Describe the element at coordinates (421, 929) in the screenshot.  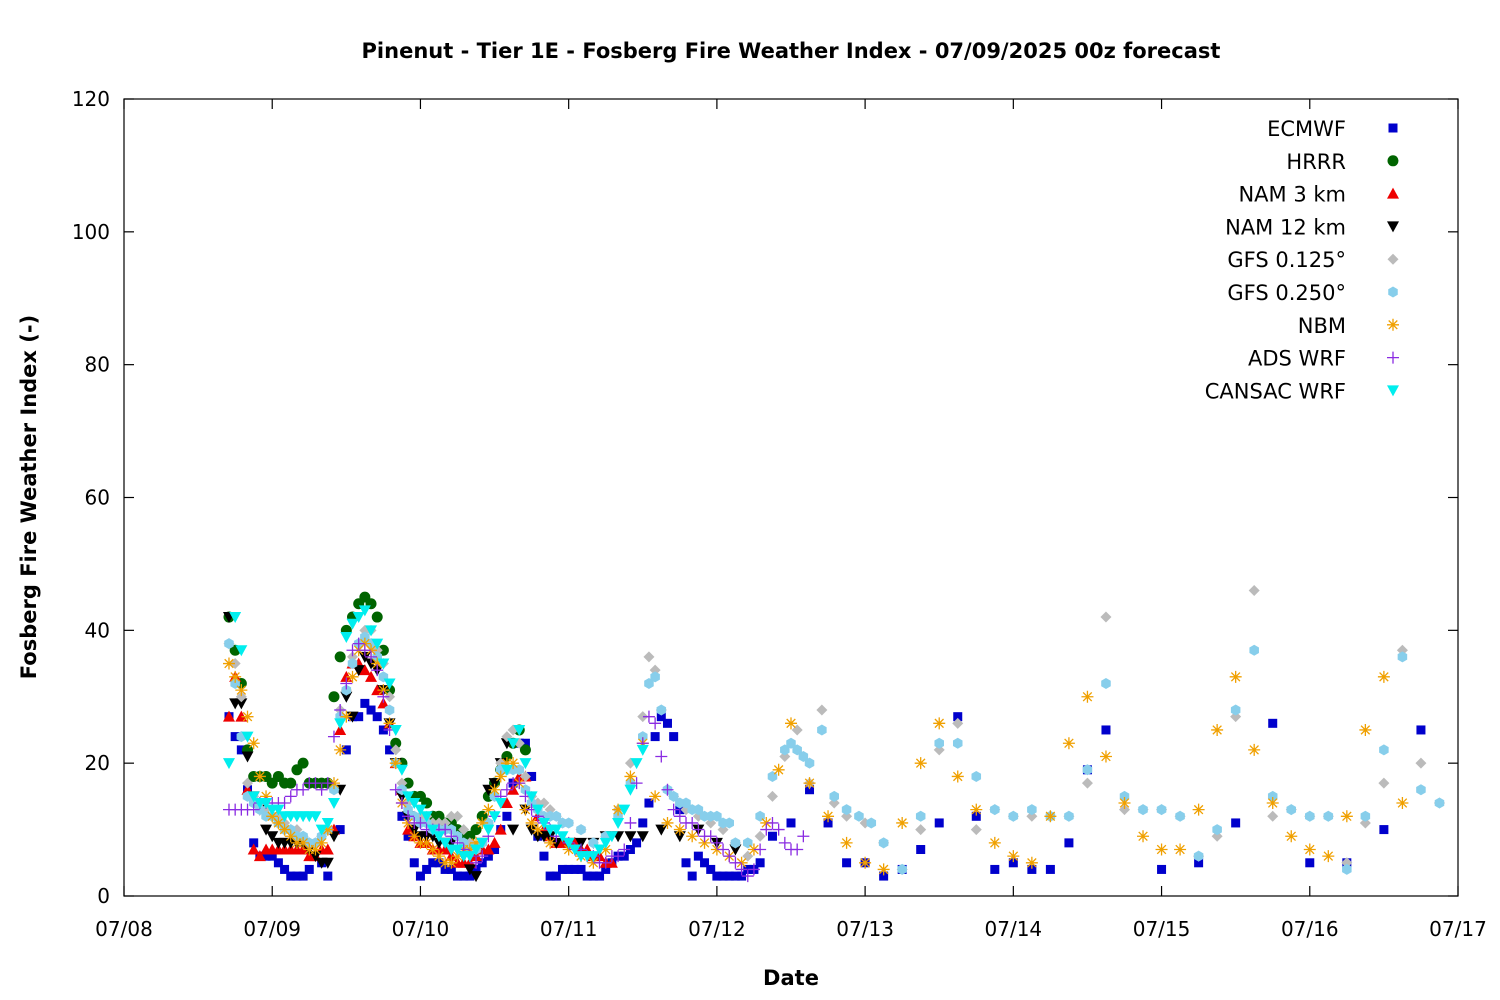
I see `x-tick-label: 07/10` at that location.